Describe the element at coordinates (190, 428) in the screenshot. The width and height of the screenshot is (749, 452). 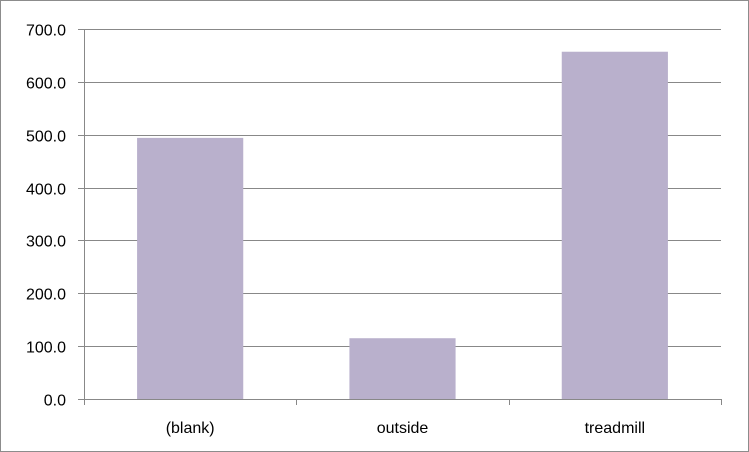
I see `x-category-label: (blank)` at that location.